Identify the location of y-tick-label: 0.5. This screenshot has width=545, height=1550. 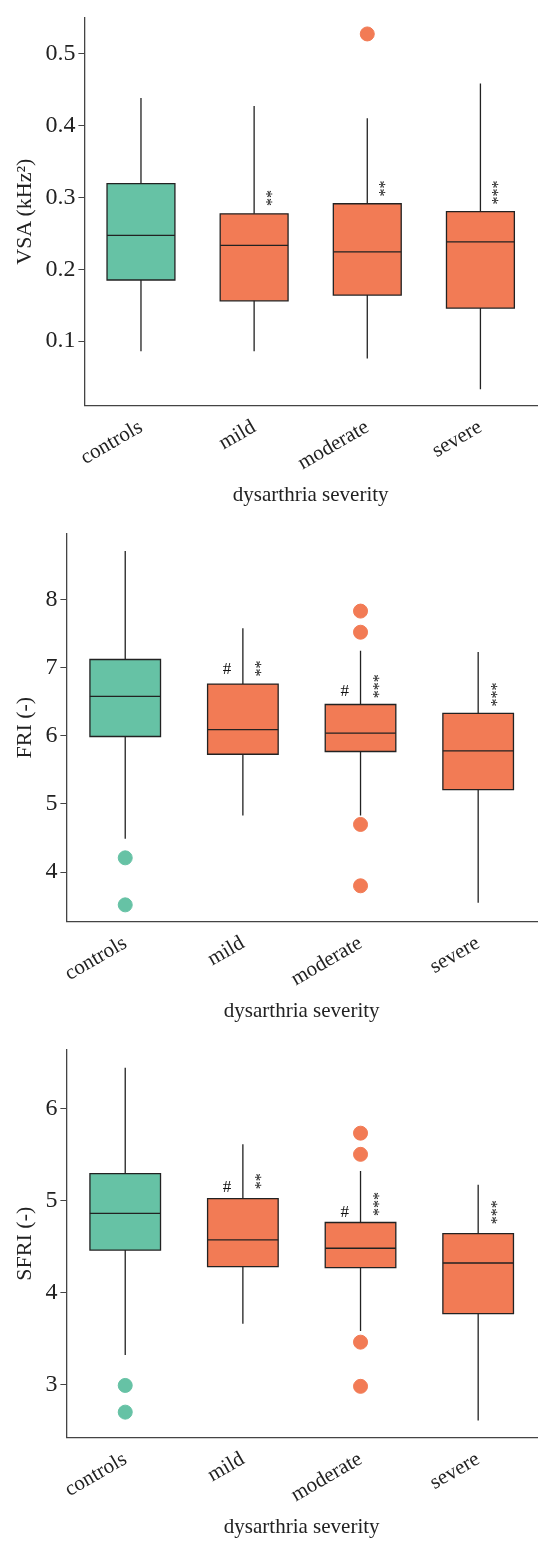
(60, 51).